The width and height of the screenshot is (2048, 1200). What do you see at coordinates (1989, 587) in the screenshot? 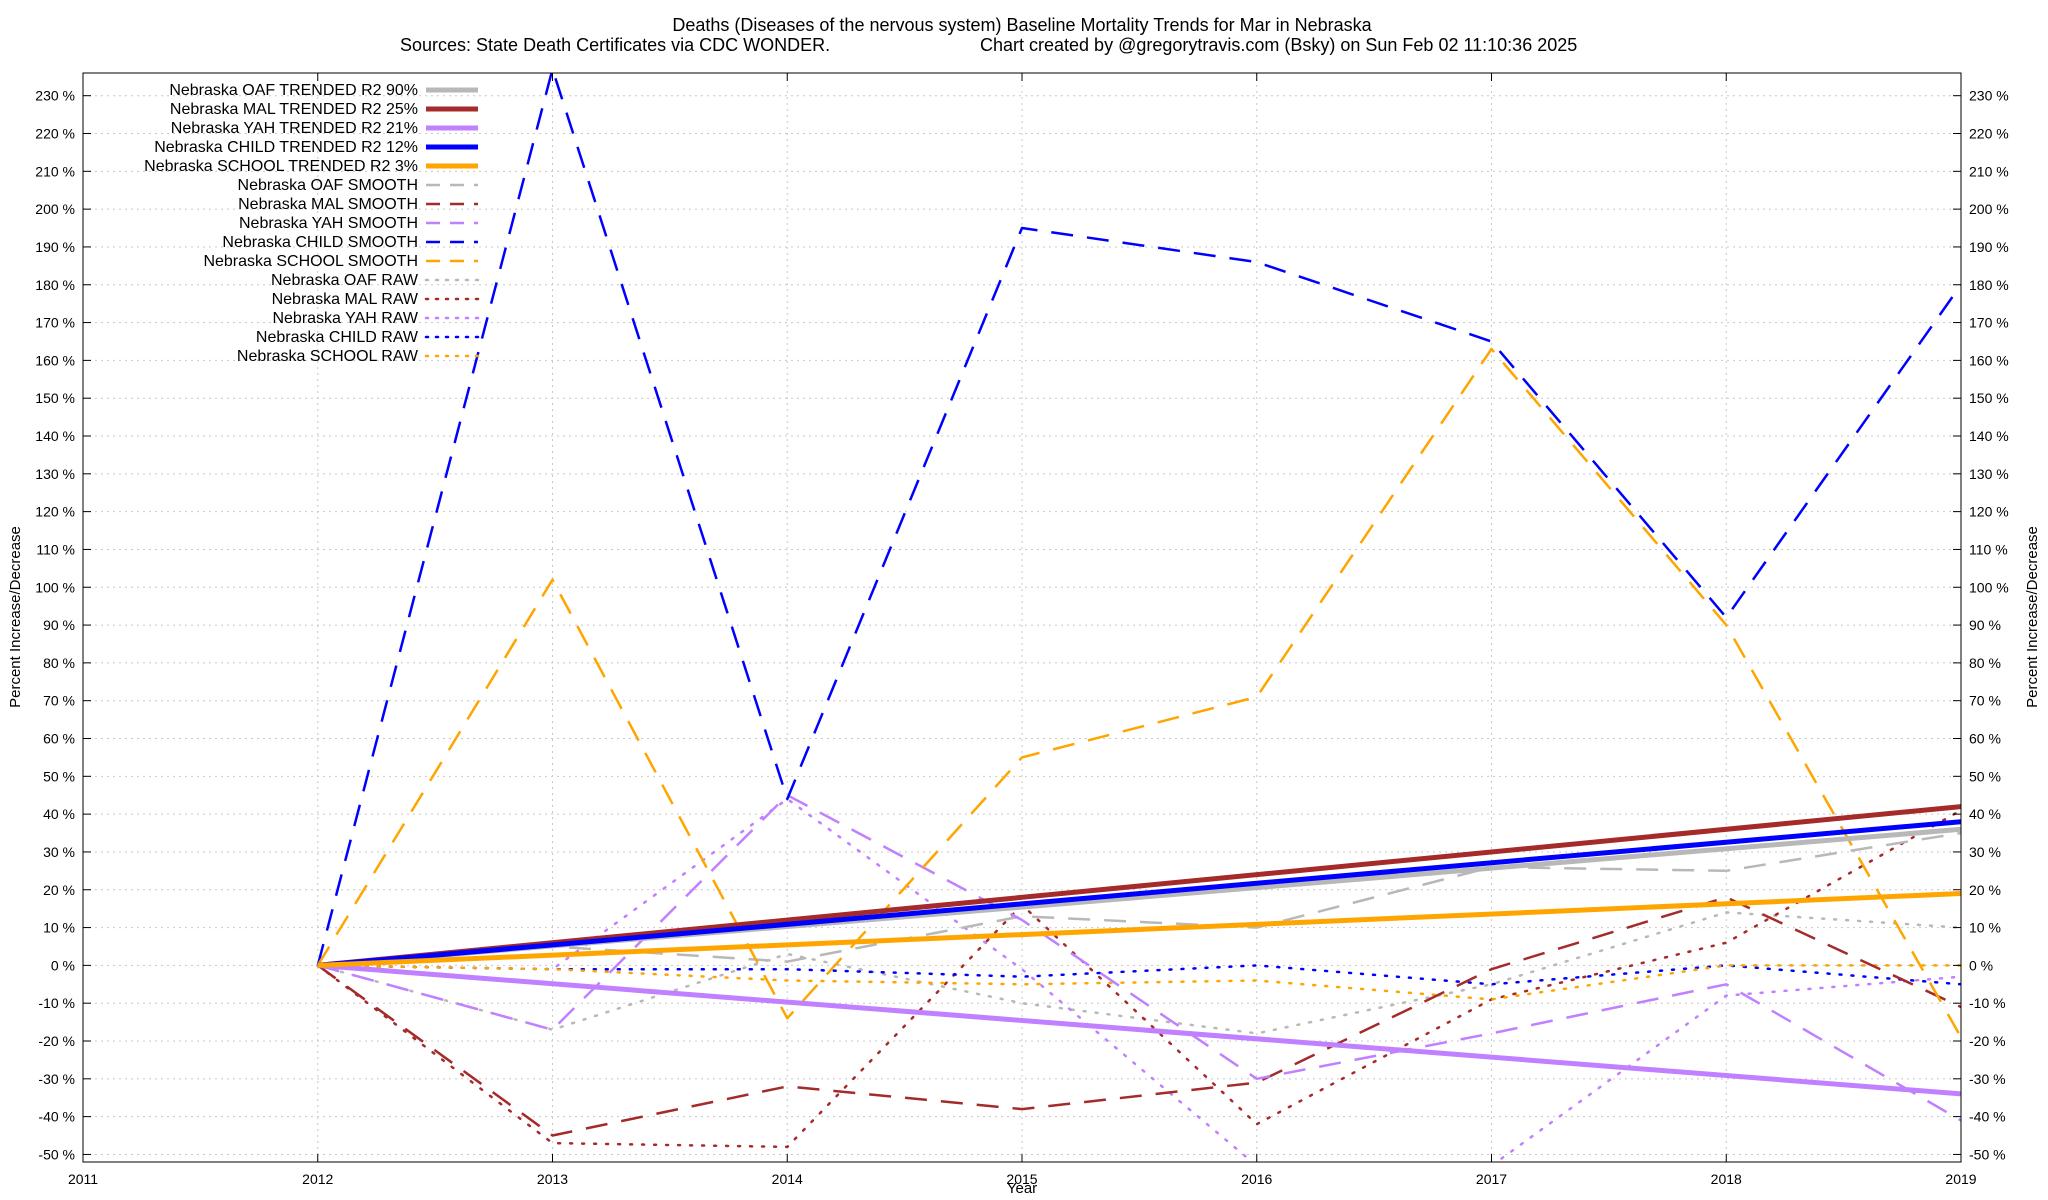
I see `y-tick-label-right: 100 %` at bounding box center [1989, 587].